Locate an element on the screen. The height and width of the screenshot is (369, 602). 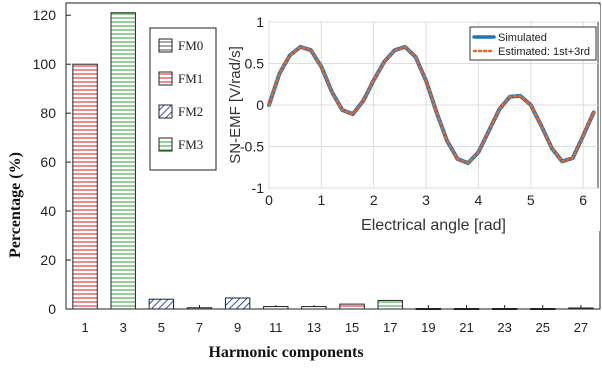
y-tick-label: 0 is located at coordinates (52, 309).